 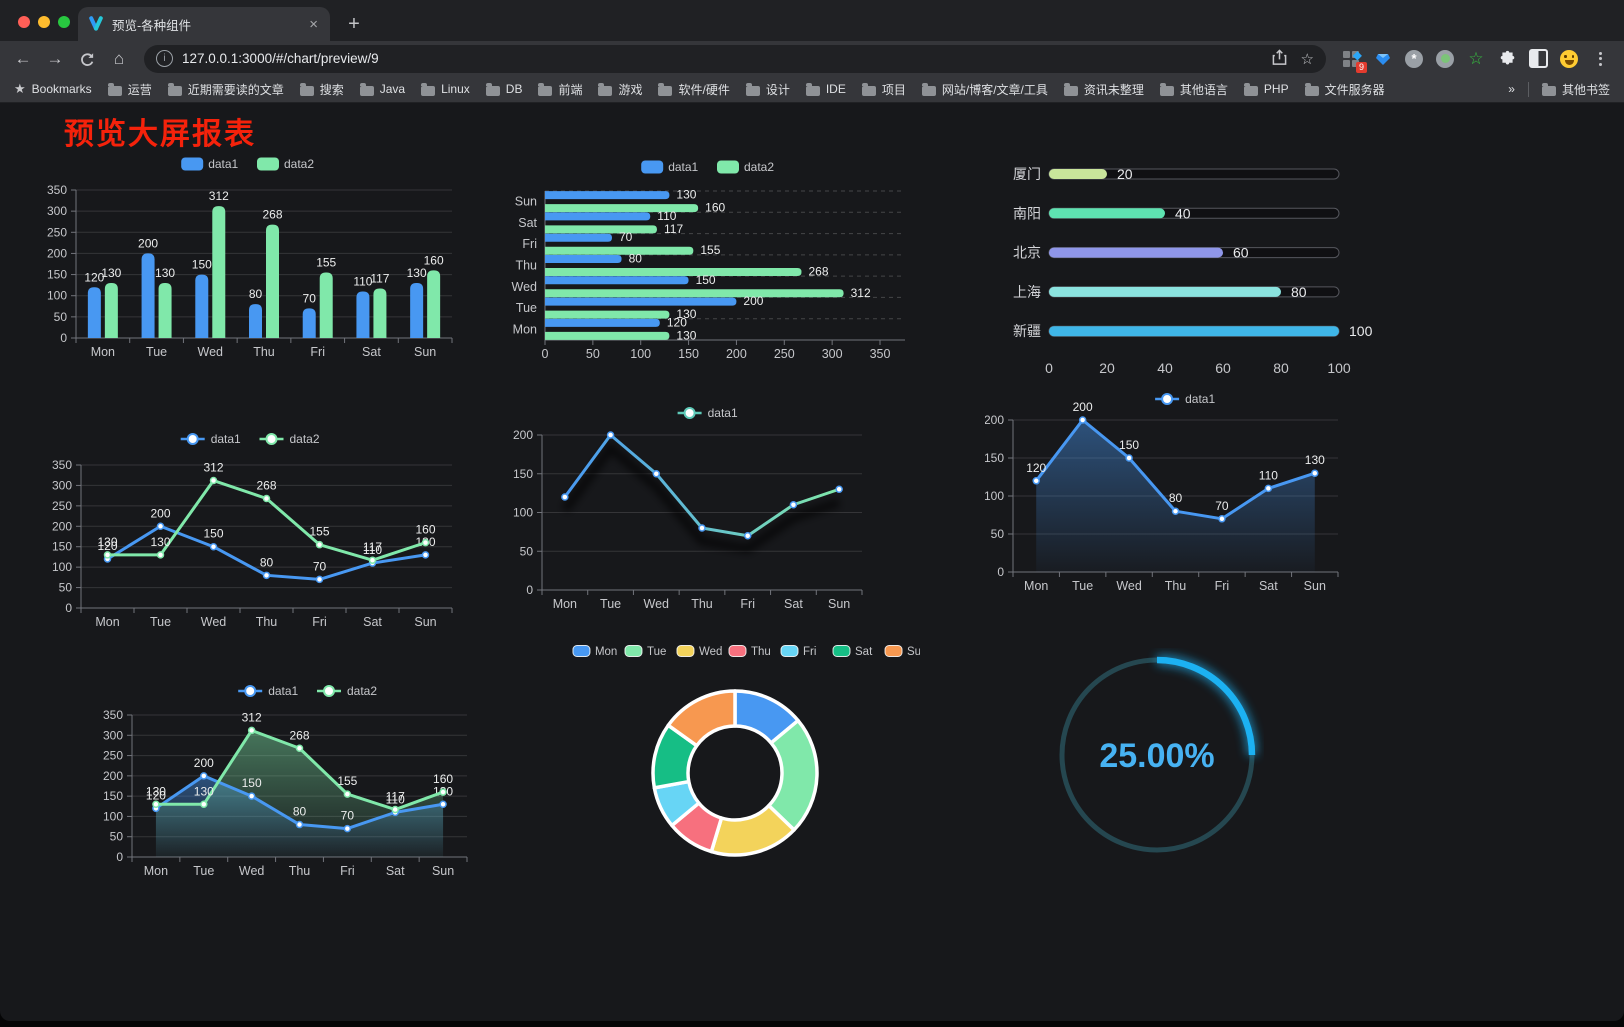 What do you see at coordinates (984, 89) in the screenshot?
I see `bookmark-folder: 网站/博客/文章/工具` at bounding box center [984, 89].